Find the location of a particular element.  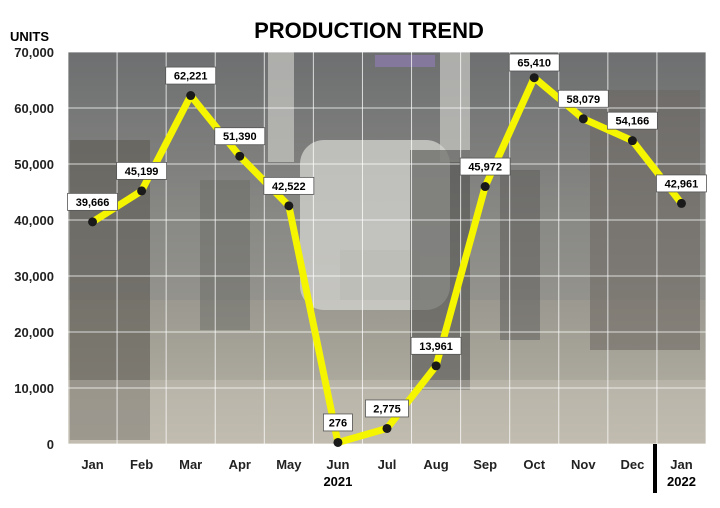

y-tick-label: 30,000 is located at coordinates (34, 276).